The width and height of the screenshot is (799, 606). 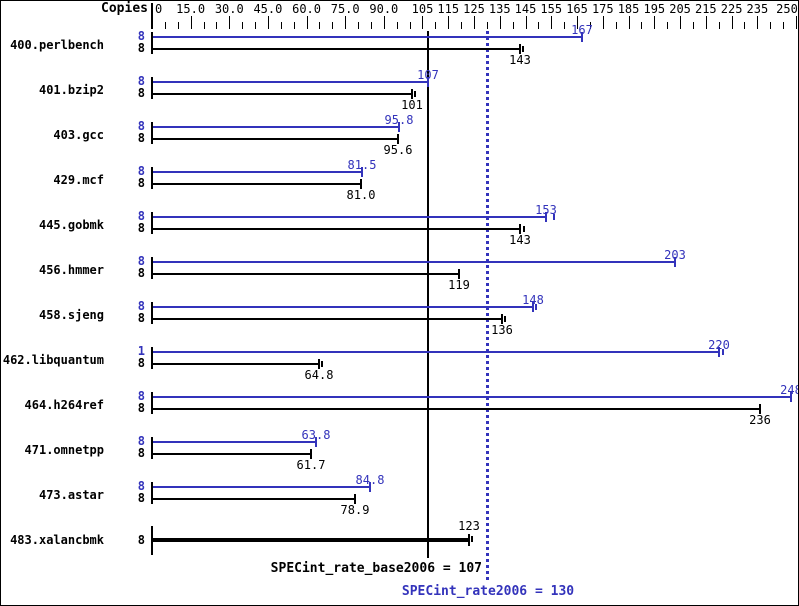 What do you see at coordinates (361, 195) in the screenshot?
I see `base-value-label: 81.0` at bounding box center [361, 195].